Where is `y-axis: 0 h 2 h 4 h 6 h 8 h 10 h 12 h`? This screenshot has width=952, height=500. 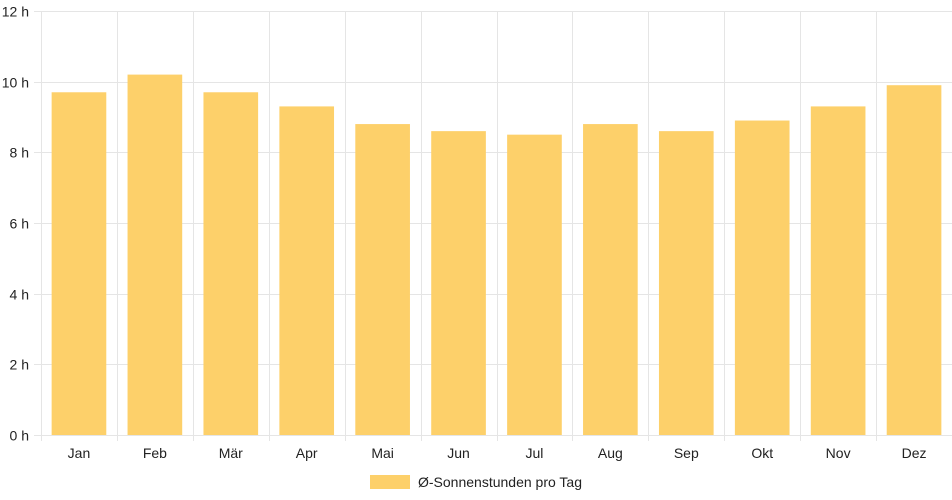
y-axis: 0 h 2 h 4 h 6 h 8 h 10 h 12 h is located at coordinates (15, 224).